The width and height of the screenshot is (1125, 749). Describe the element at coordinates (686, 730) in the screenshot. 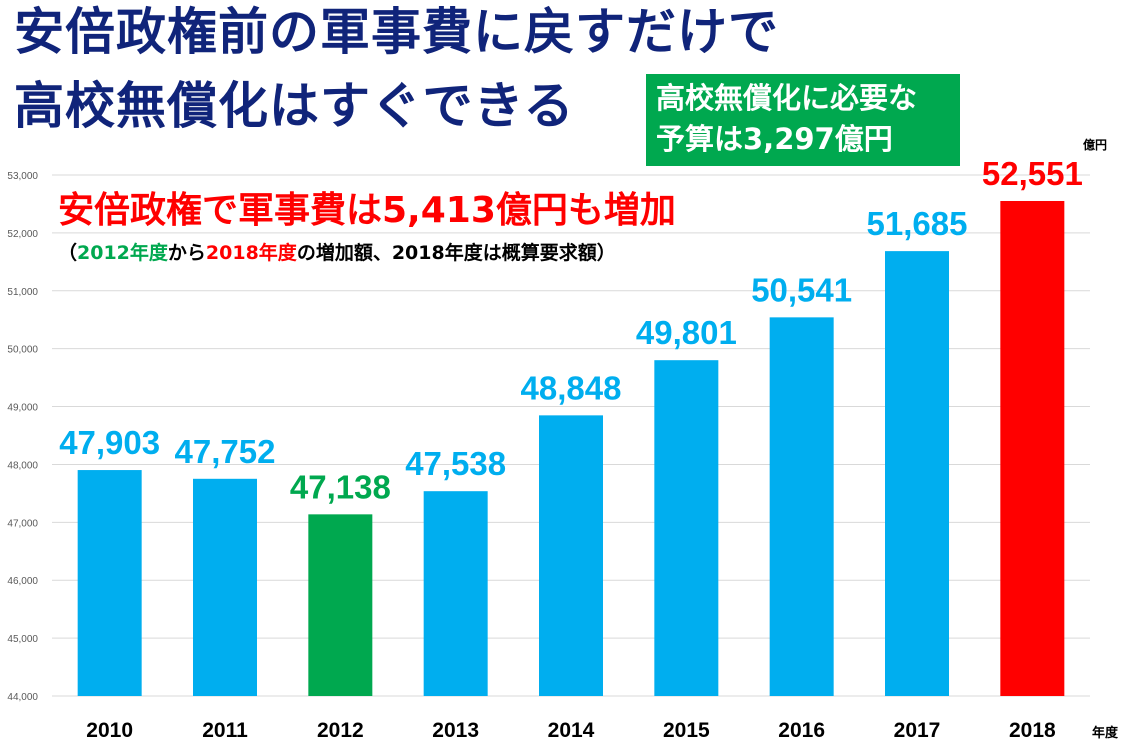

I see `x-tick-label: 2015` at that location.